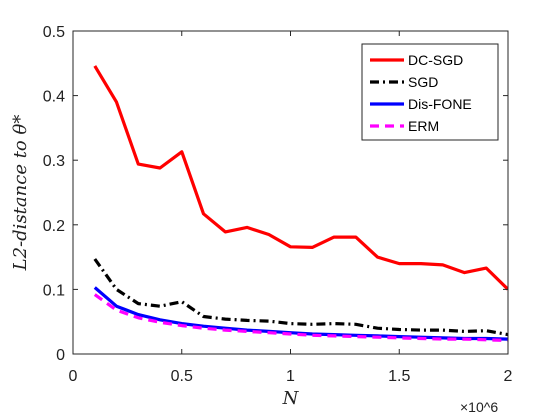 The height and width of the screenshot is (420, 560). Describe the element at coordinates (54, 290) in the screenshot. I see `y-tick-label: 0.1` at that location.